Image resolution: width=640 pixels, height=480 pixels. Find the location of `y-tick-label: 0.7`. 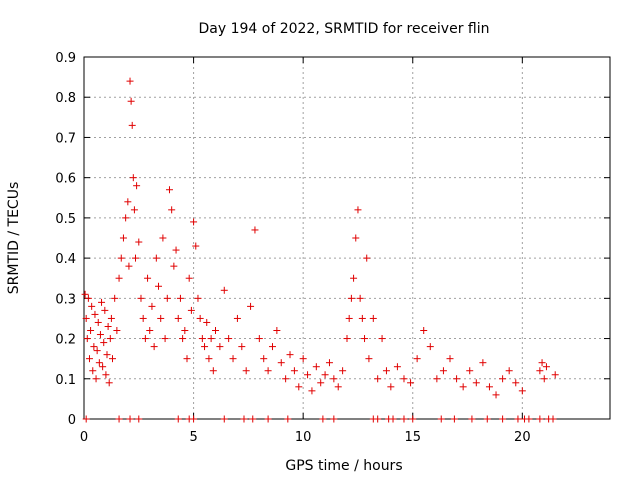

y-tick-label: 0.7 is located at coordinates (65, 138).